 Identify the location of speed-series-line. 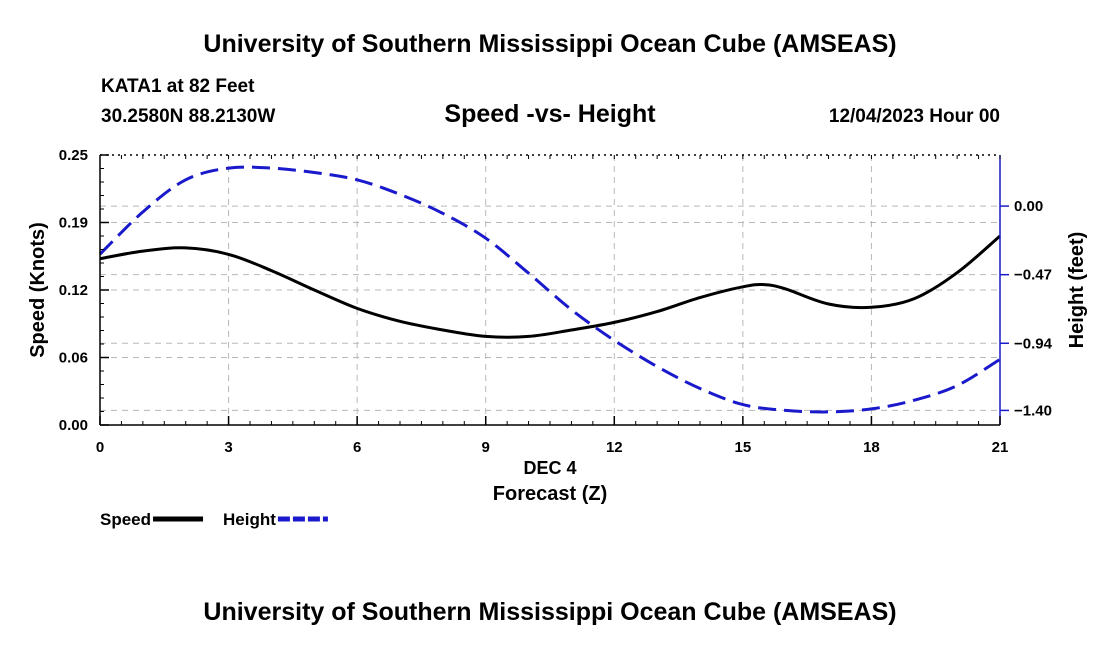
(550, 286).